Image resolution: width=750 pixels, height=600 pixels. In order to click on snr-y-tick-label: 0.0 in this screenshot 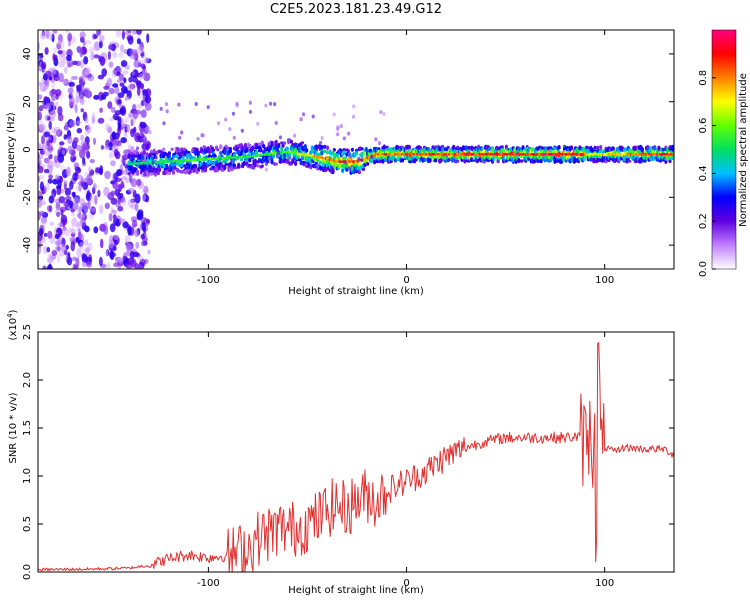, I will do `click(27, 572)`.